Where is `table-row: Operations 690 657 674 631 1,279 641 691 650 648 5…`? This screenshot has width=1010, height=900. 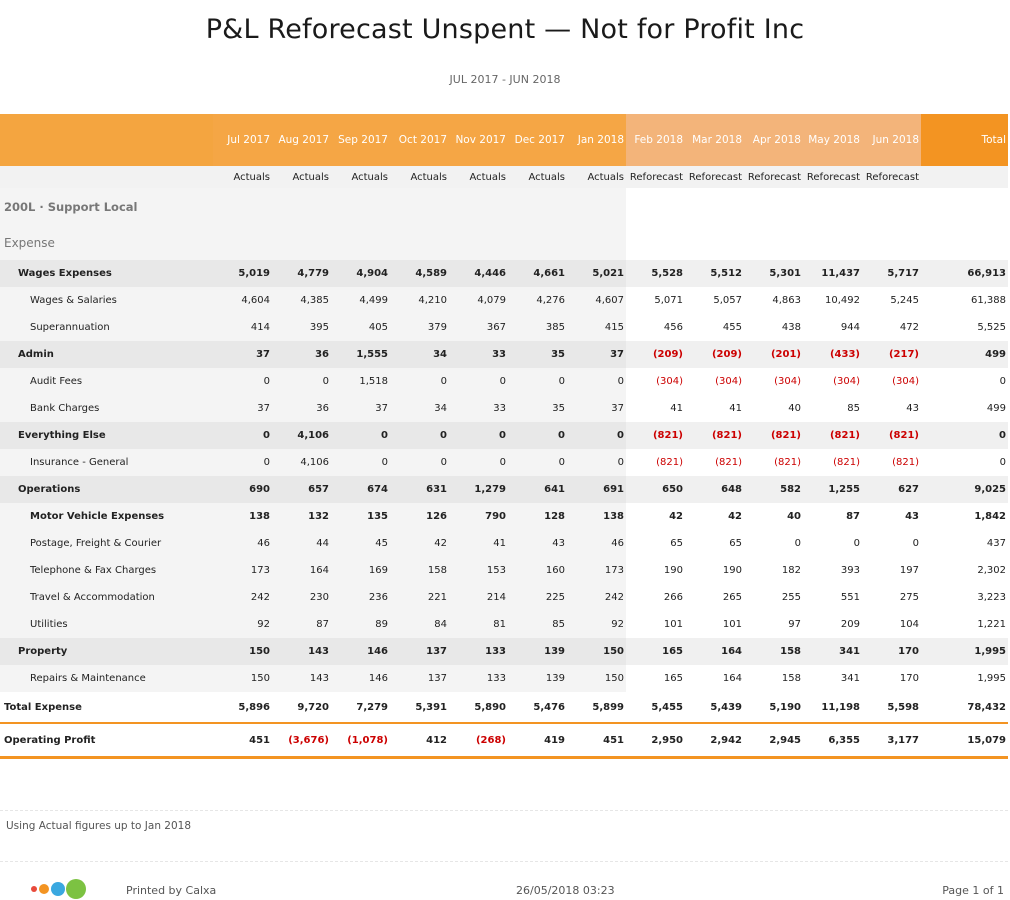 table-row: Operations 690 657 674 631 1,279 641 691 650 648 5… is located at coordinates (504, 489).